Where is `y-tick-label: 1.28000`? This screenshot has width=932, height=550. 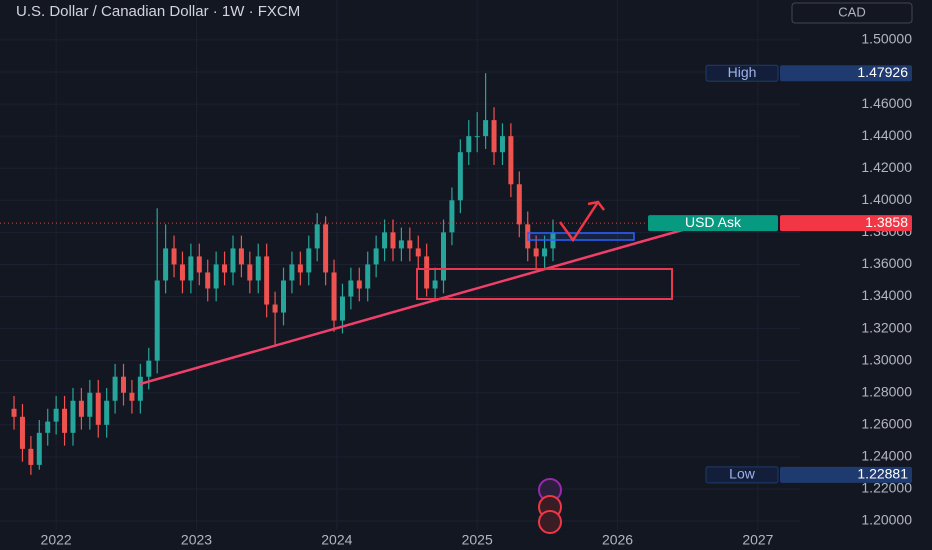 y-tick-label: 1.28000 is located at coordinates (886, 391).